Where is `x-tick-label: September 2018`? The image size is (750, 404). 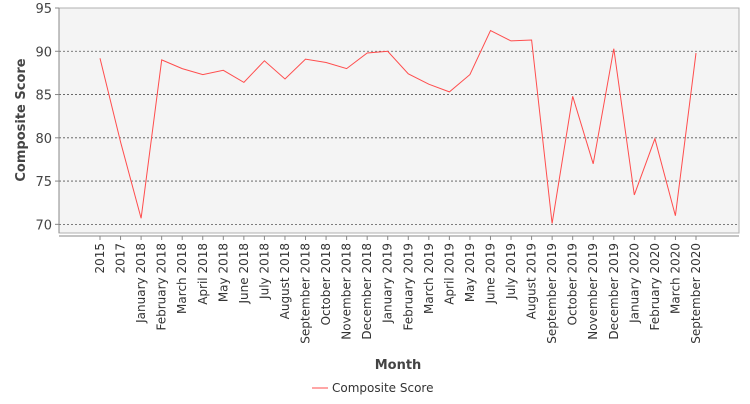 x-tick-label: September 2018 is located at coordinates (306, 293).